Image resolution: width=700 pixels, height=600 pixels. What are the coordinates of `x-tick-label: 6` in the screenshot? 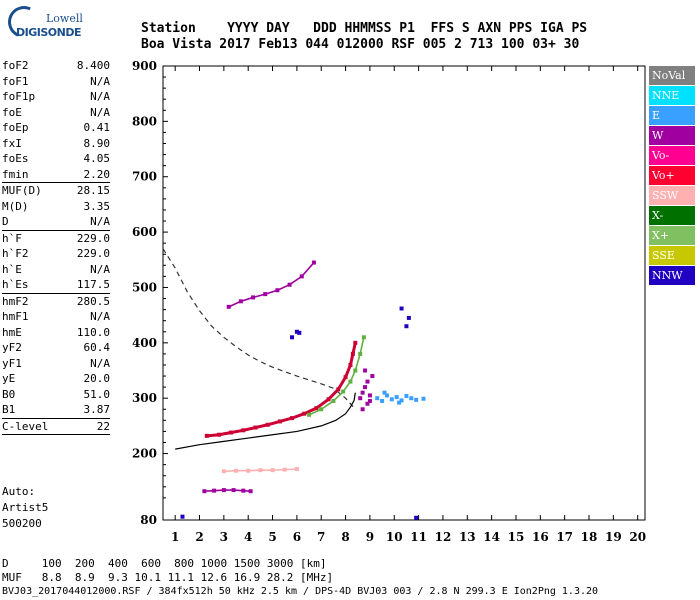 It's located at (297, 537).